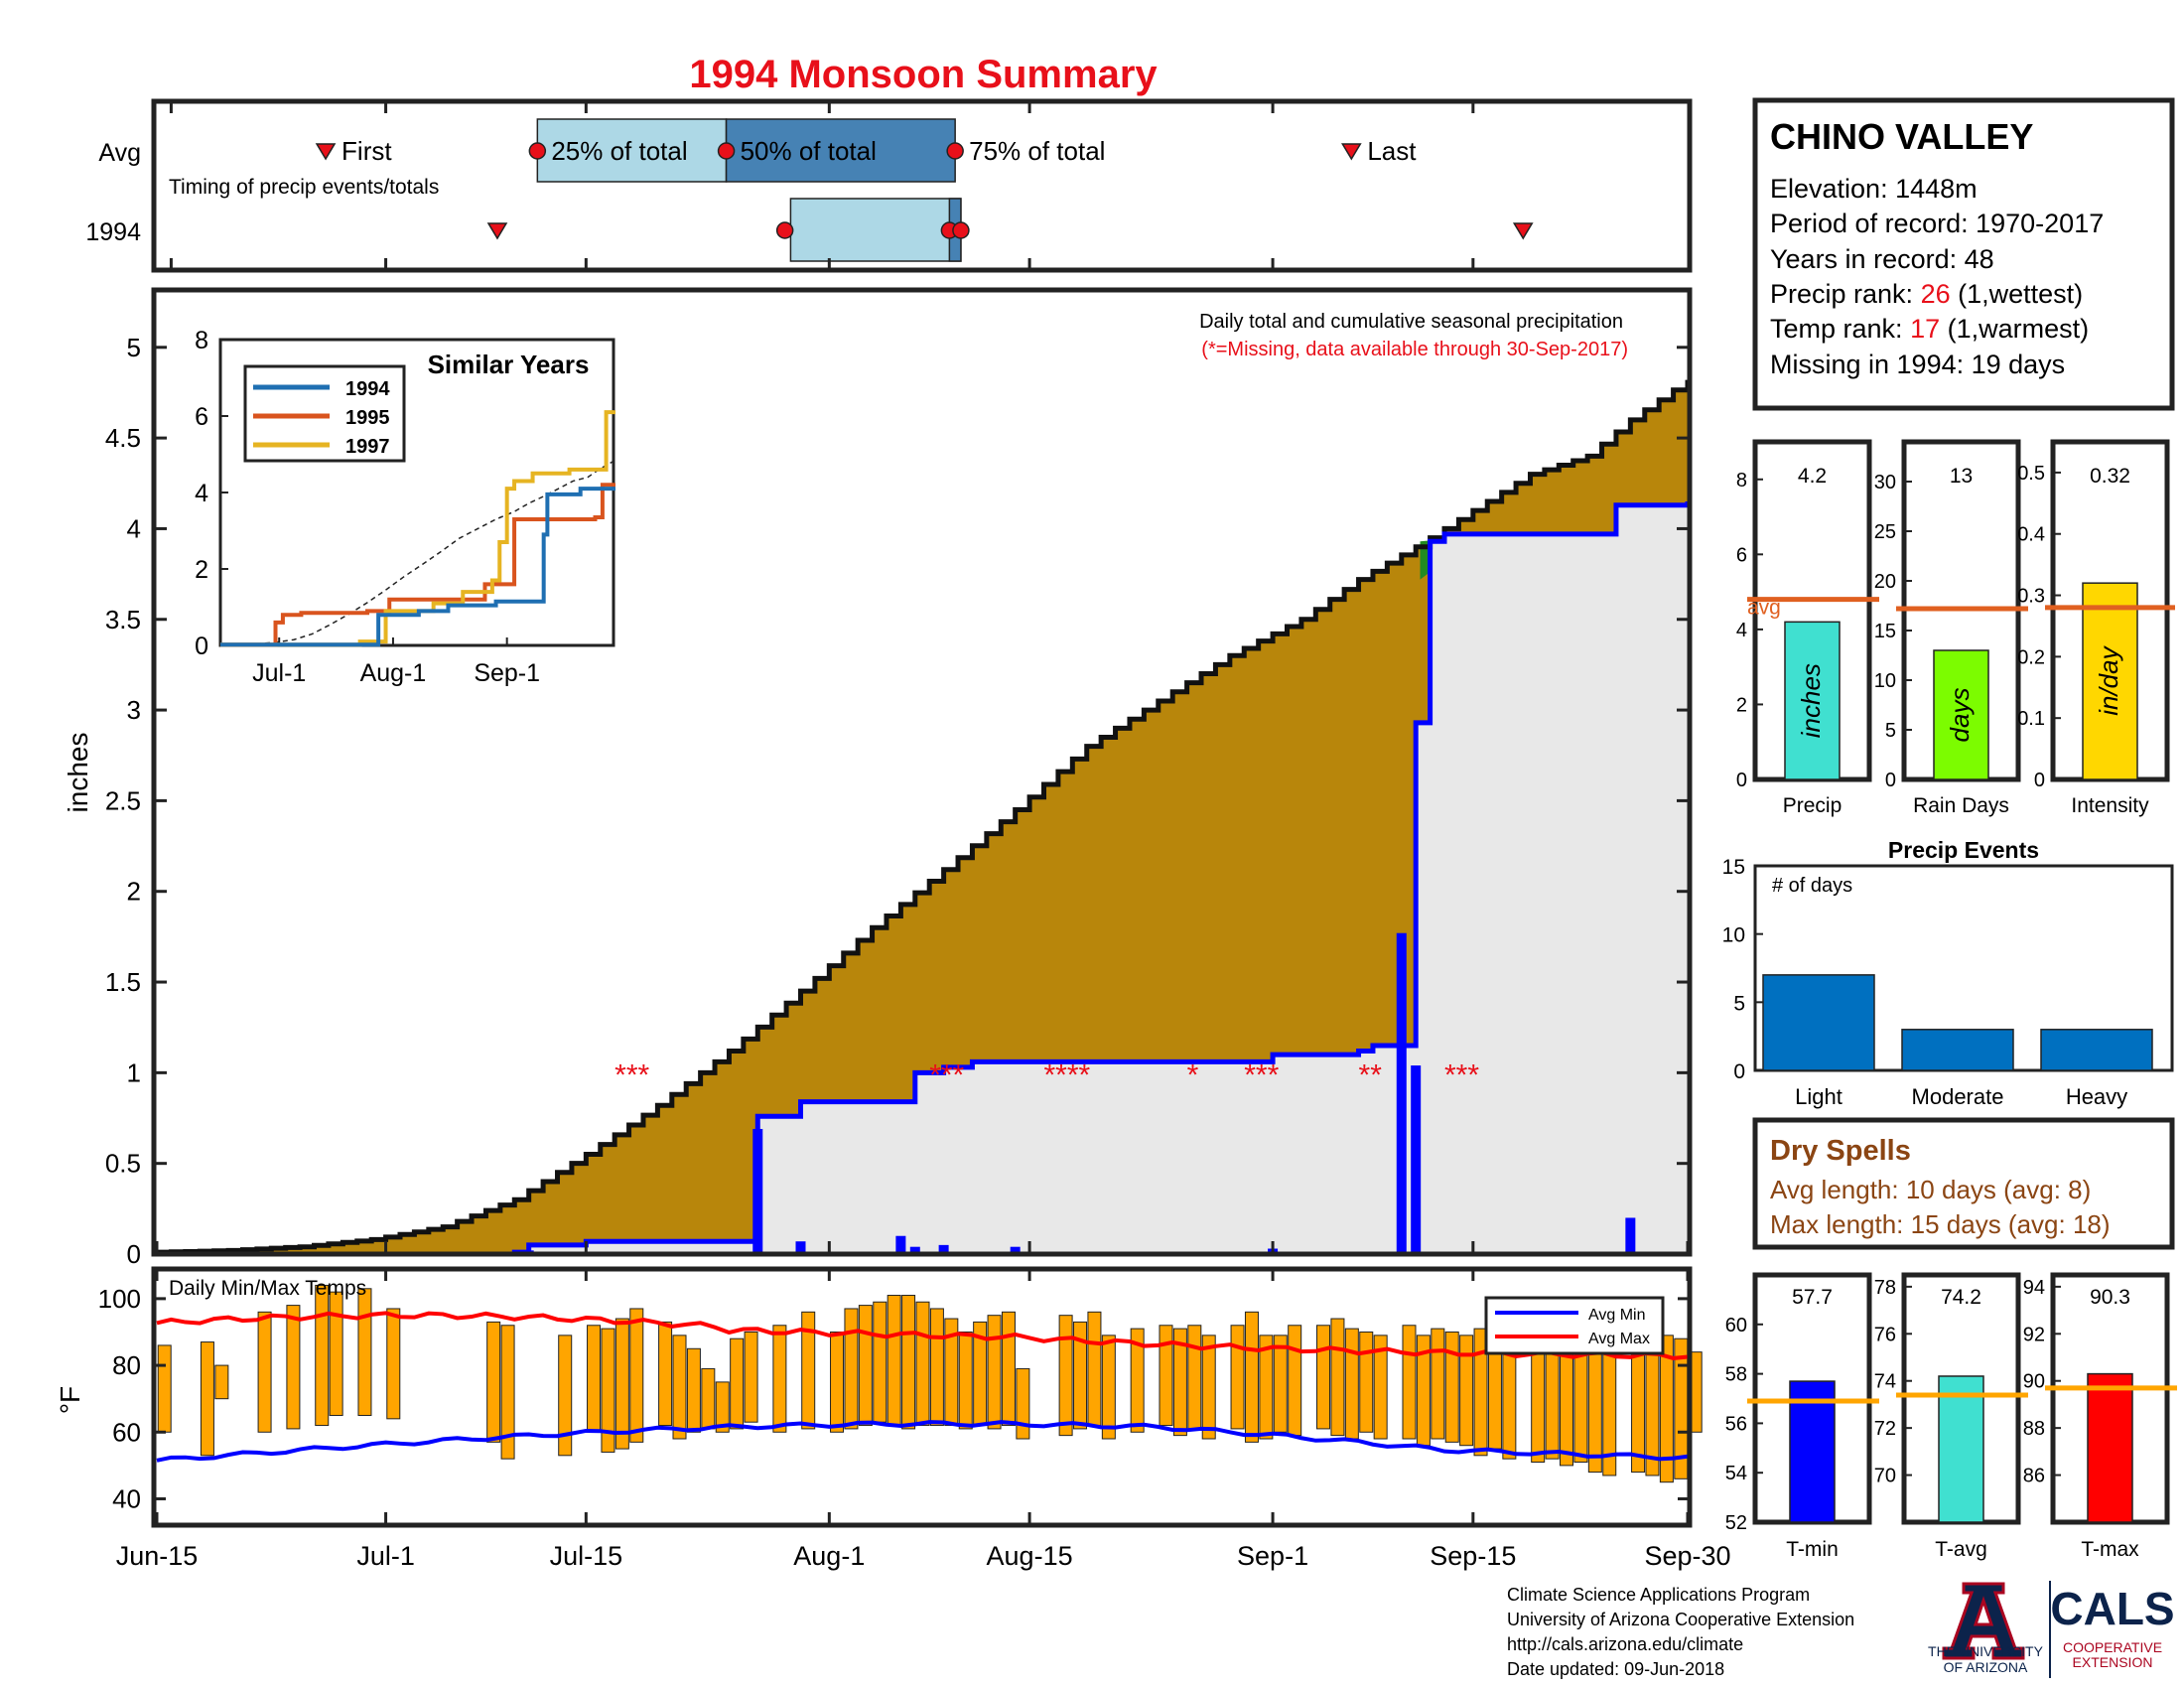 Image resolution: width=2184 pixels, height=1688 pixels. What do you see at coordinates (619, 151) in the screenshot?
I see `avg-p25-label: 25% of total` at bounding box center [619, 151].